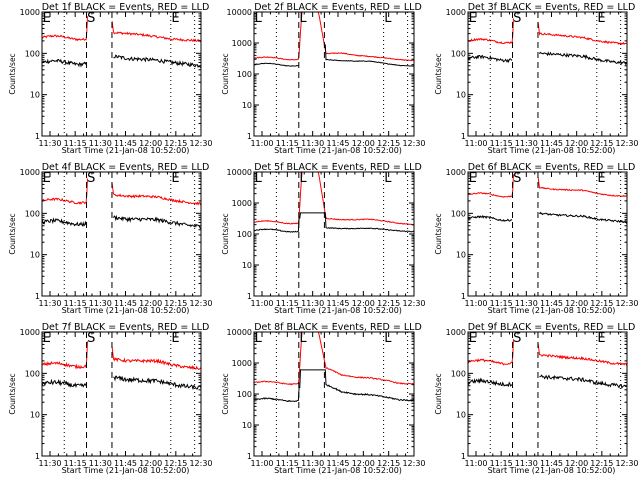  Describe the element at coordinates (552, 167) in the screenshot. I see `chart-title: Det 6f BLACK = Events, RED = LLD` at that location.